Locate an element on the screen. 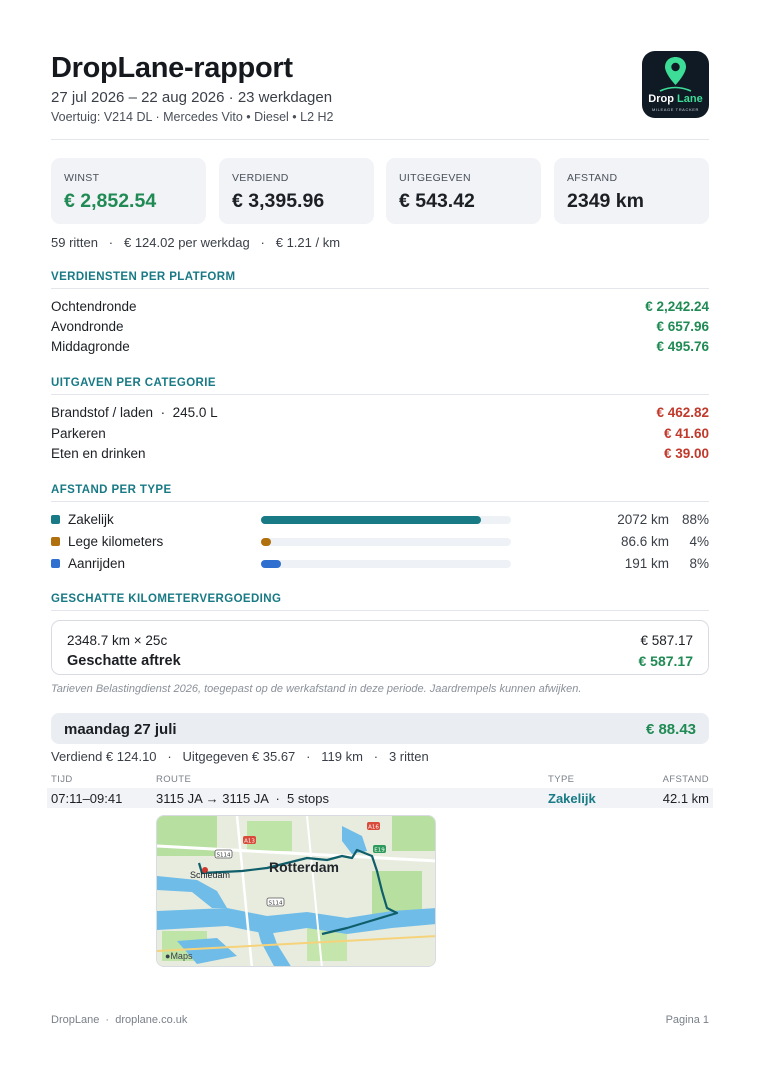  earnings-row-label: Avondronde is located at coordinates (87, 326).